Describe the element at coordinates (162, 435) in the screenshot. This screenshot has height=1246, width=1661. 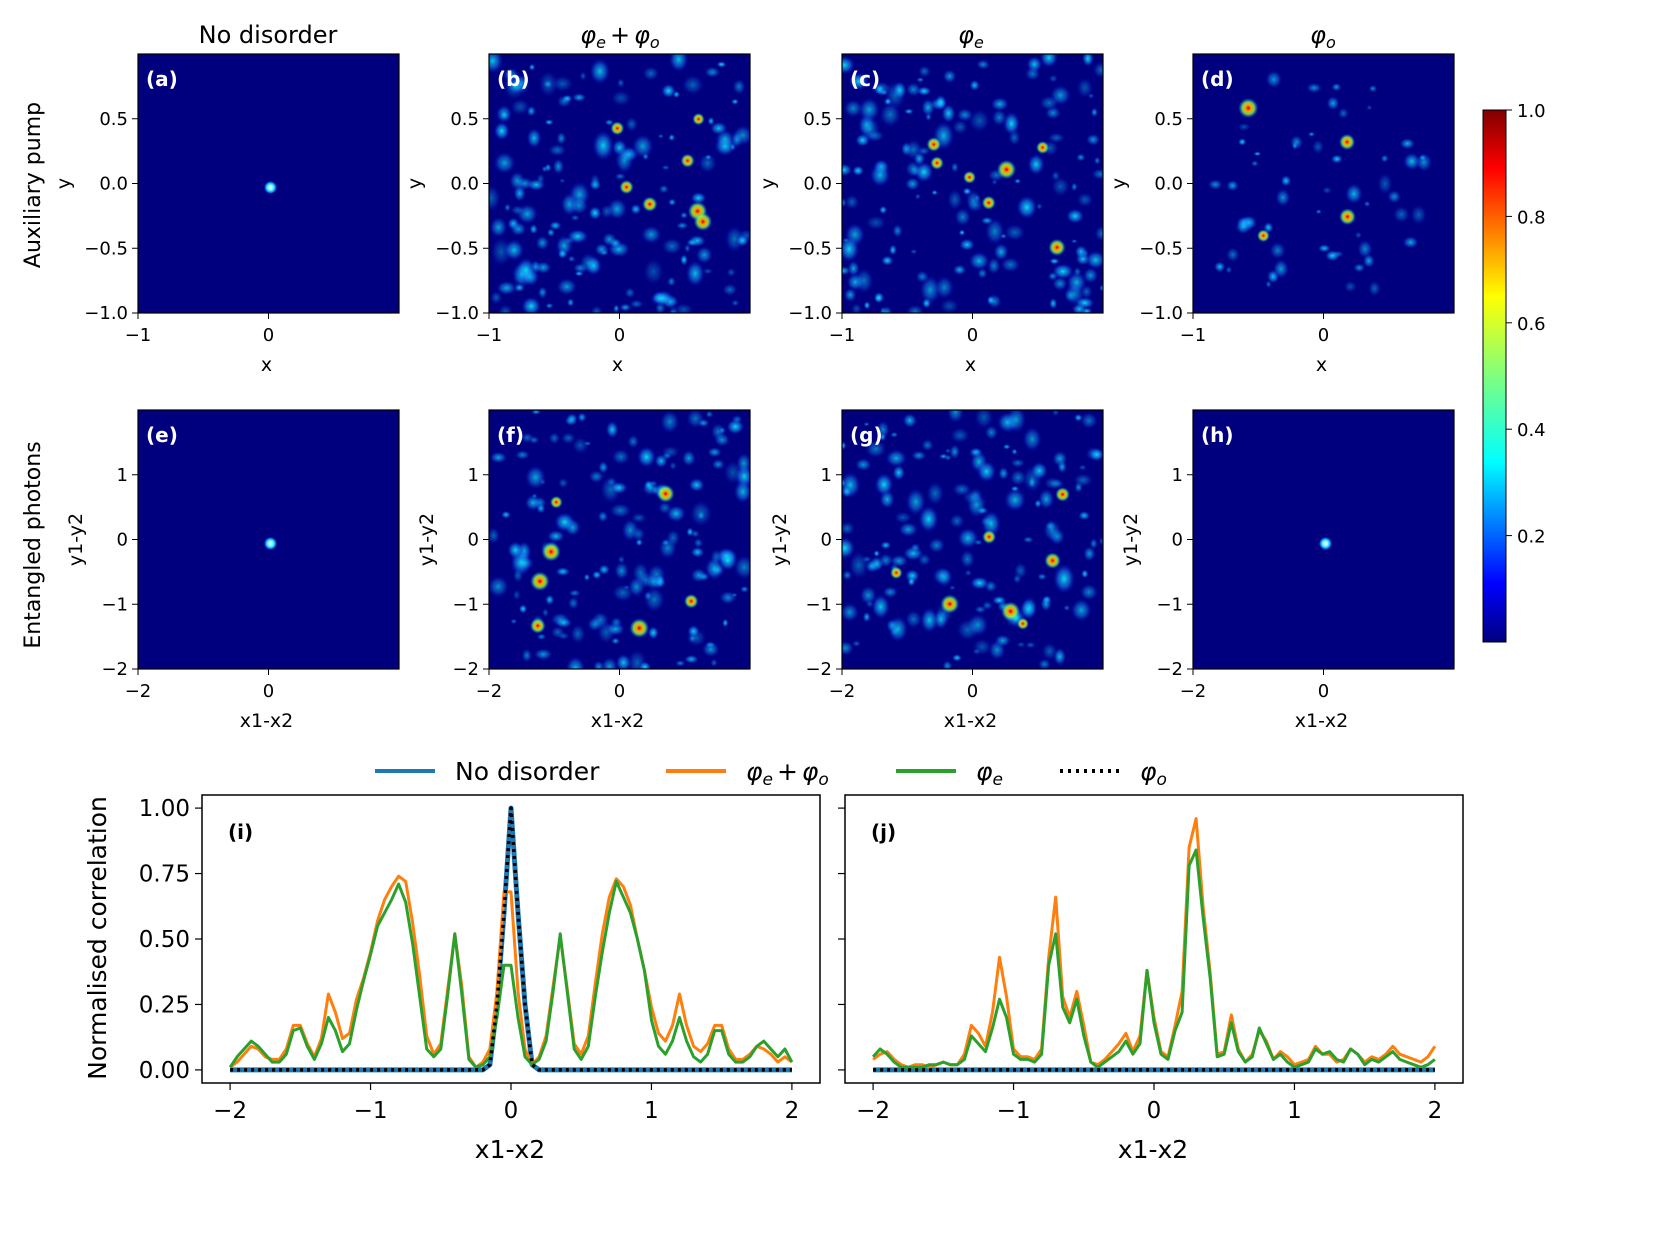
I see `panel-label-e: (e)` at that location.